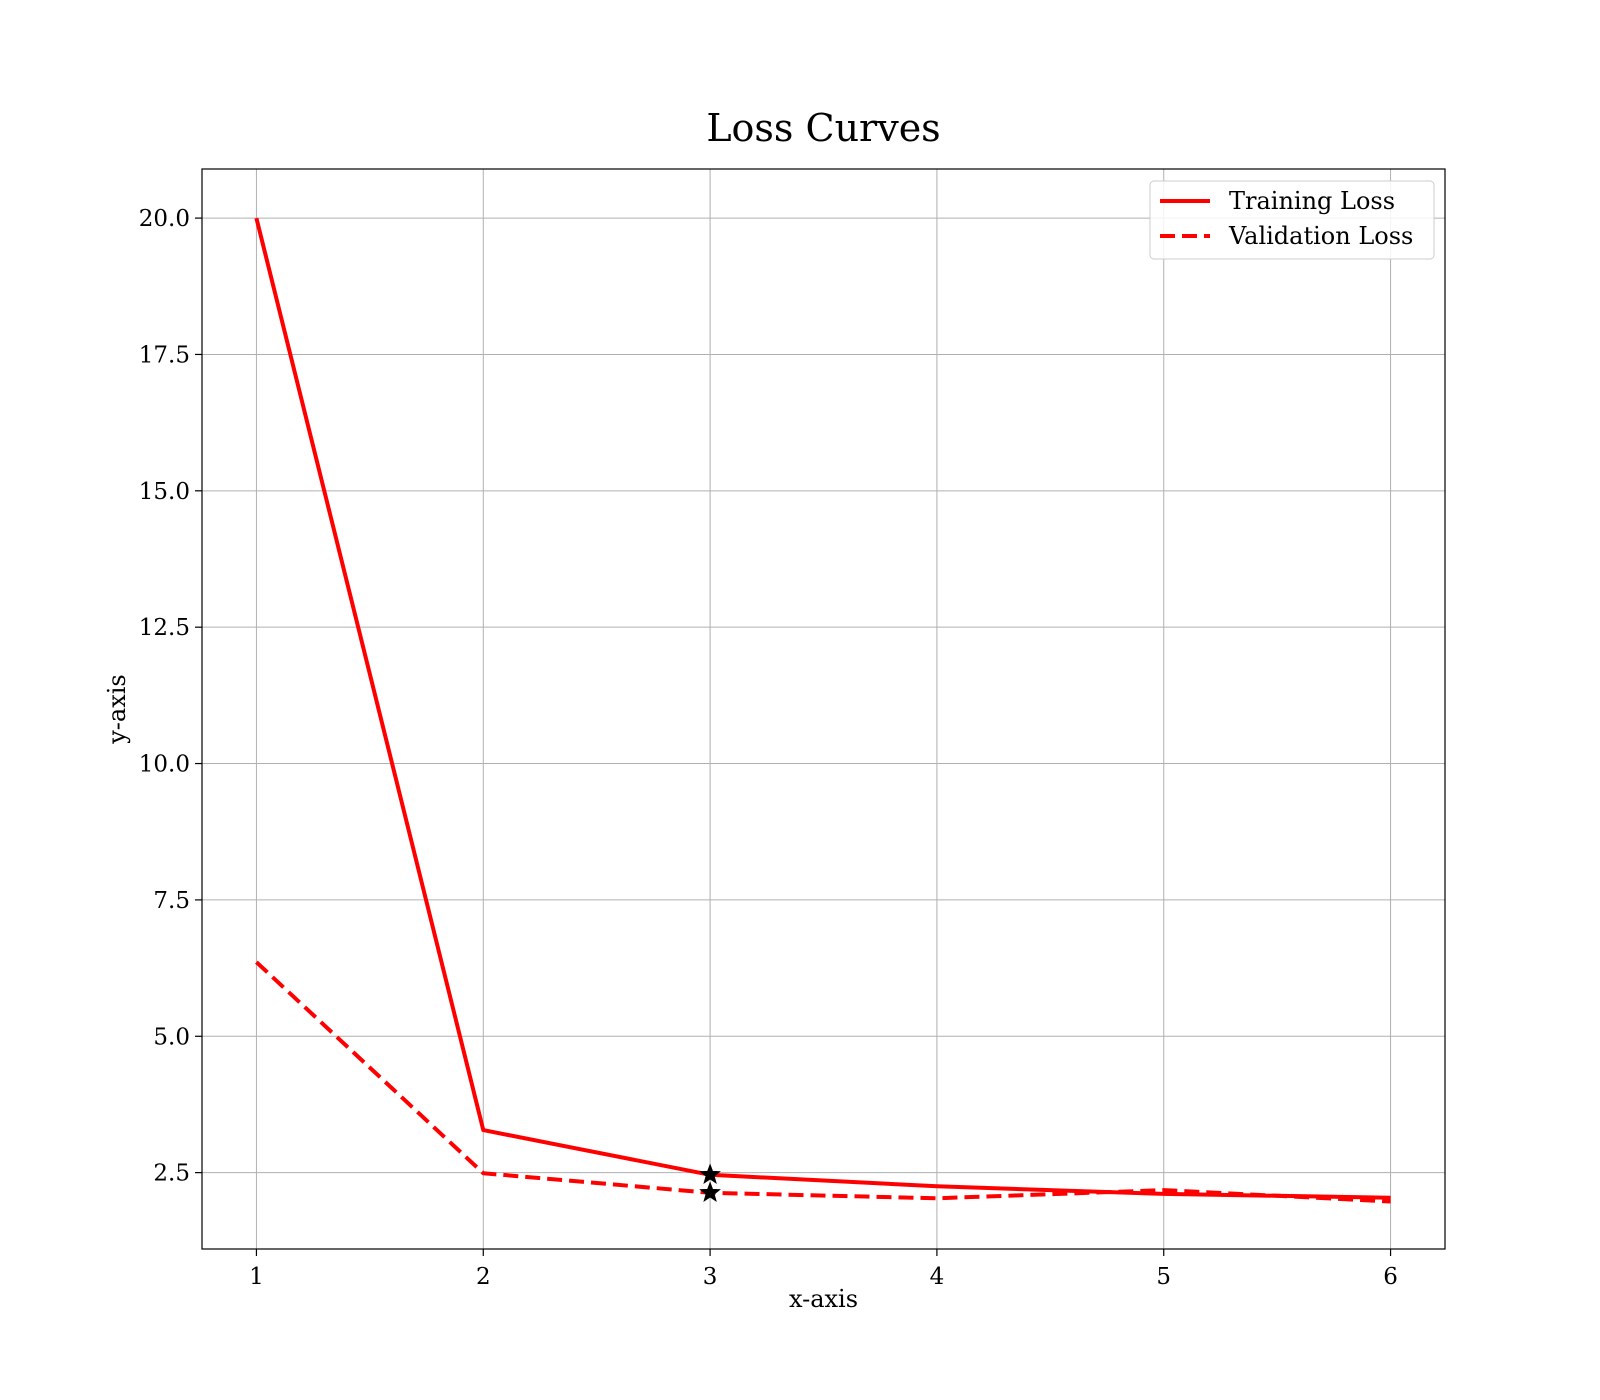 This screenshot has width=1600, height=1400. I want to click on legend-label-training-loss: Training Loss, so click(1312, 201).